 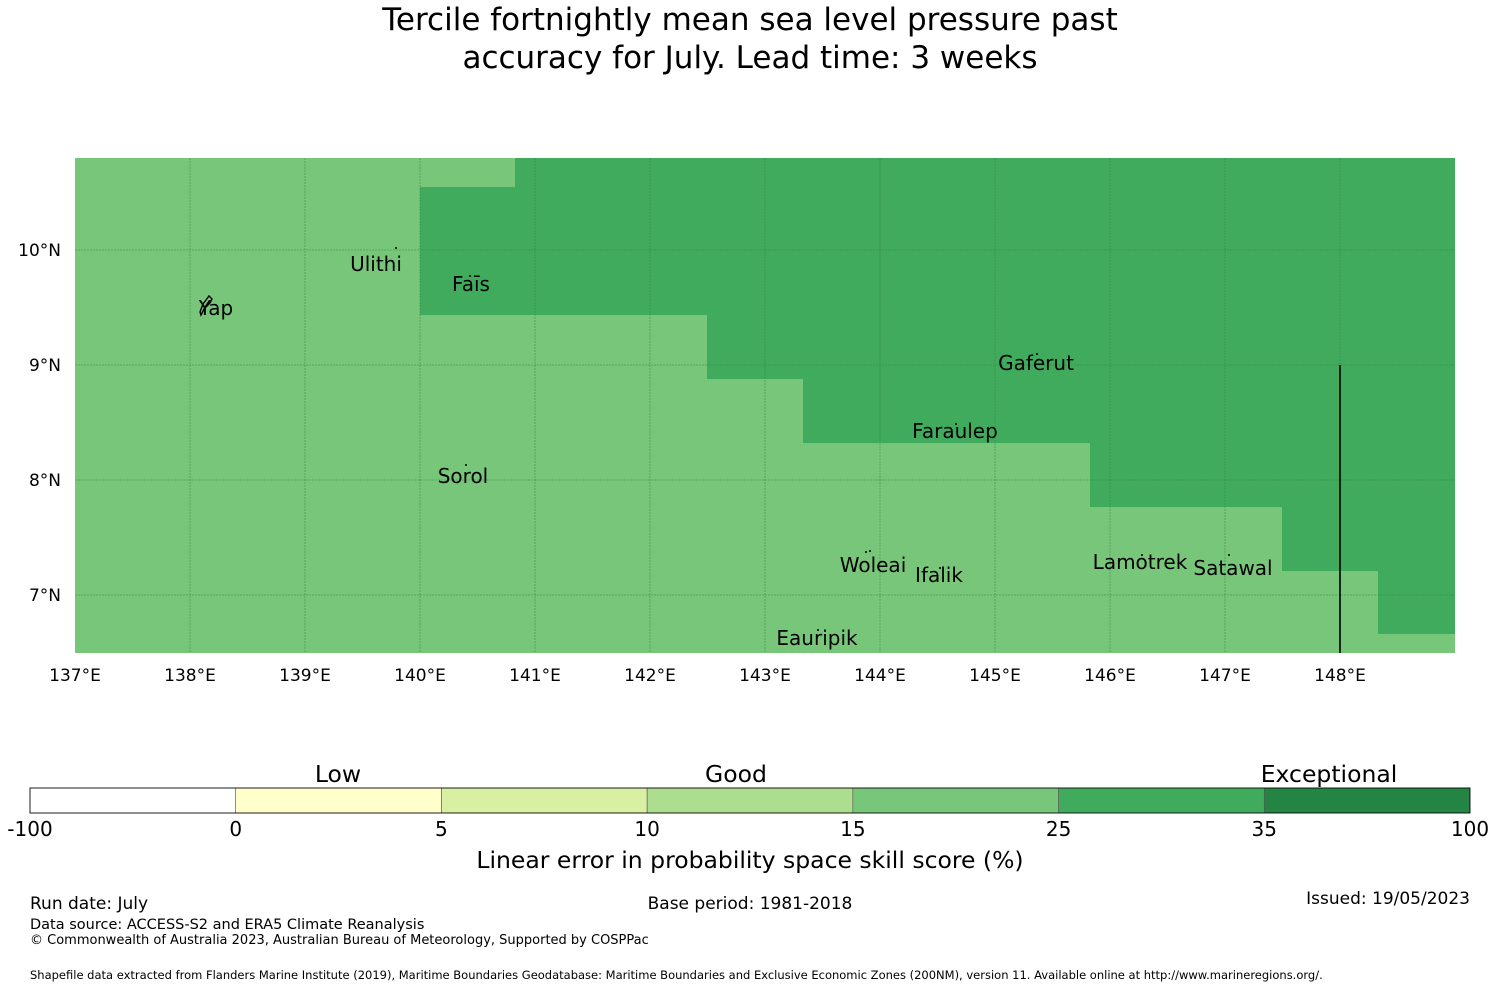 I want to click on latitude-tick-label: 8°N, so click(x=45, y=481).